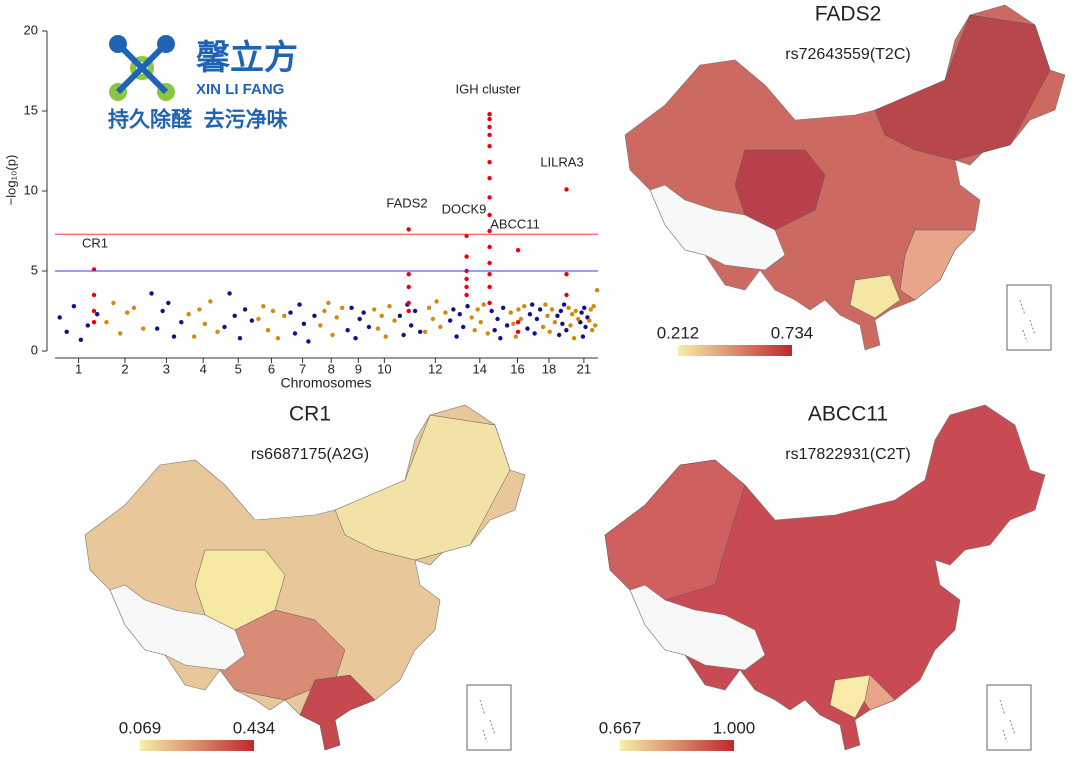  What do you see at coordinates (848, 14) in the screenshot?
I see `map-title: FADS2` at bounding box center [848, 14].